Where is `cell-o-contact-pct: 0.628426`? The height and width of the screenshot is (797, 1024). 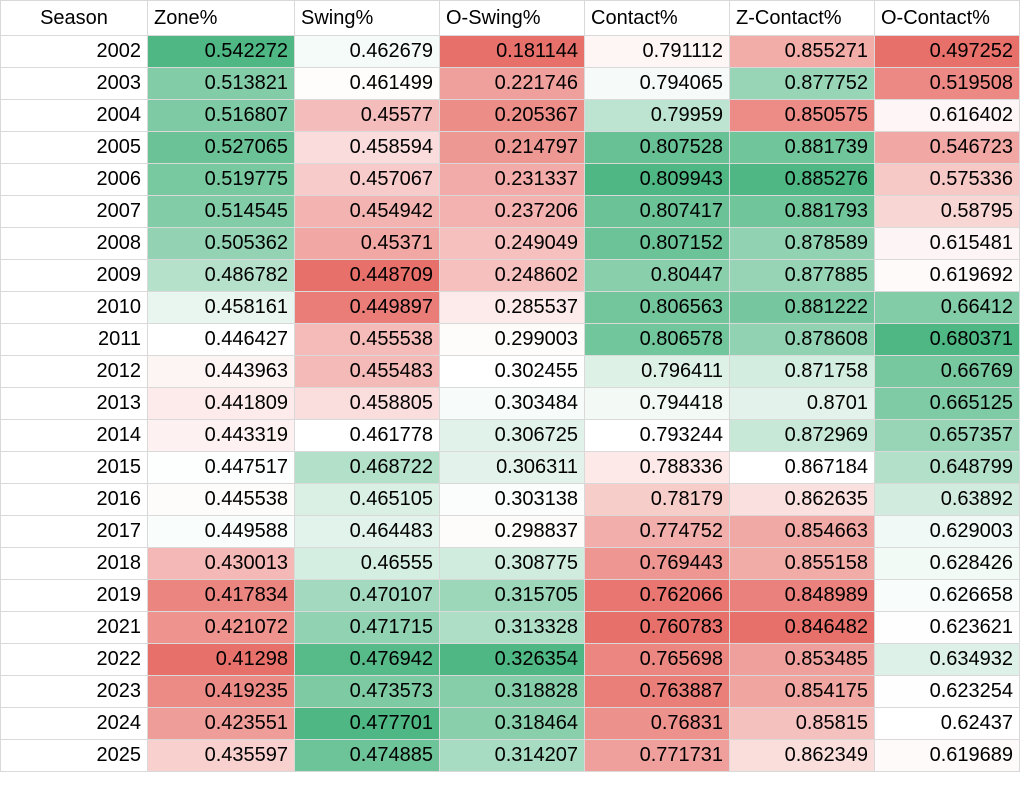
cell-o-contact-pct: 0.628426 is located at coordinates (947, 563).